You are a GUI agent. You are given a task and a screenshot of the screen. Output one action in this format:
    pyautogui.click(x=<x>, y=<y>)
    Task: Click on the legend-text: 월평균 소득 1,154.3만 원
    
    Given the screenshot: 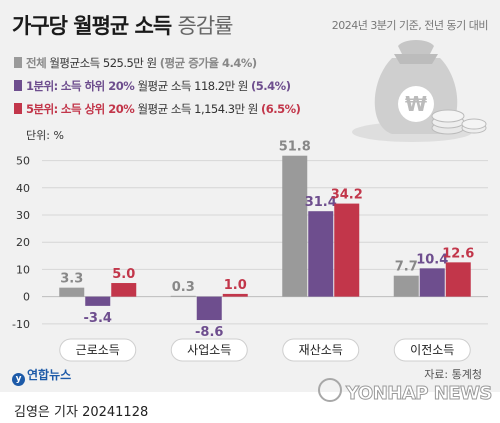 What is the action you would take?
    pyautogui.click(x=197, y=109)
    